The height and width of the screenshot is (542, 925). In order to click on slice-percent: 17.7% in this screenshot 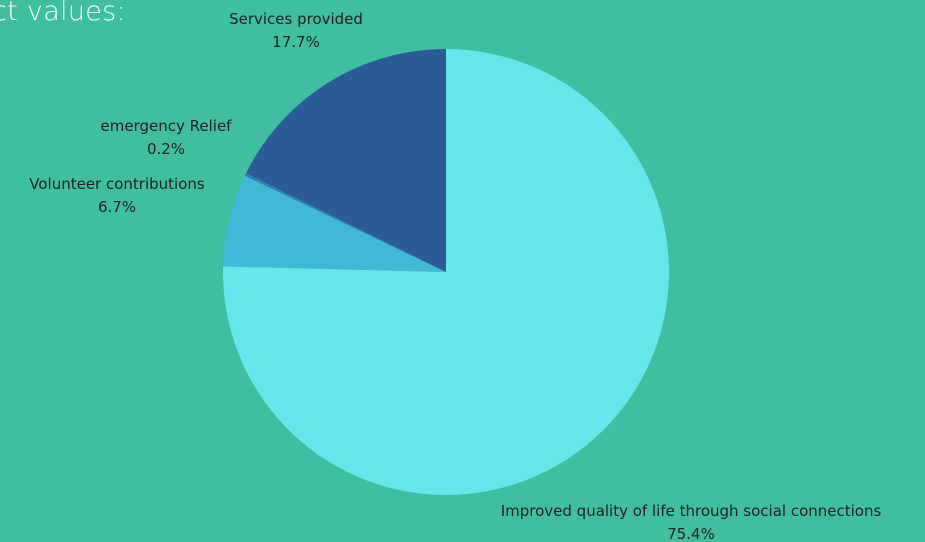, I will do `click(296, 42)`.